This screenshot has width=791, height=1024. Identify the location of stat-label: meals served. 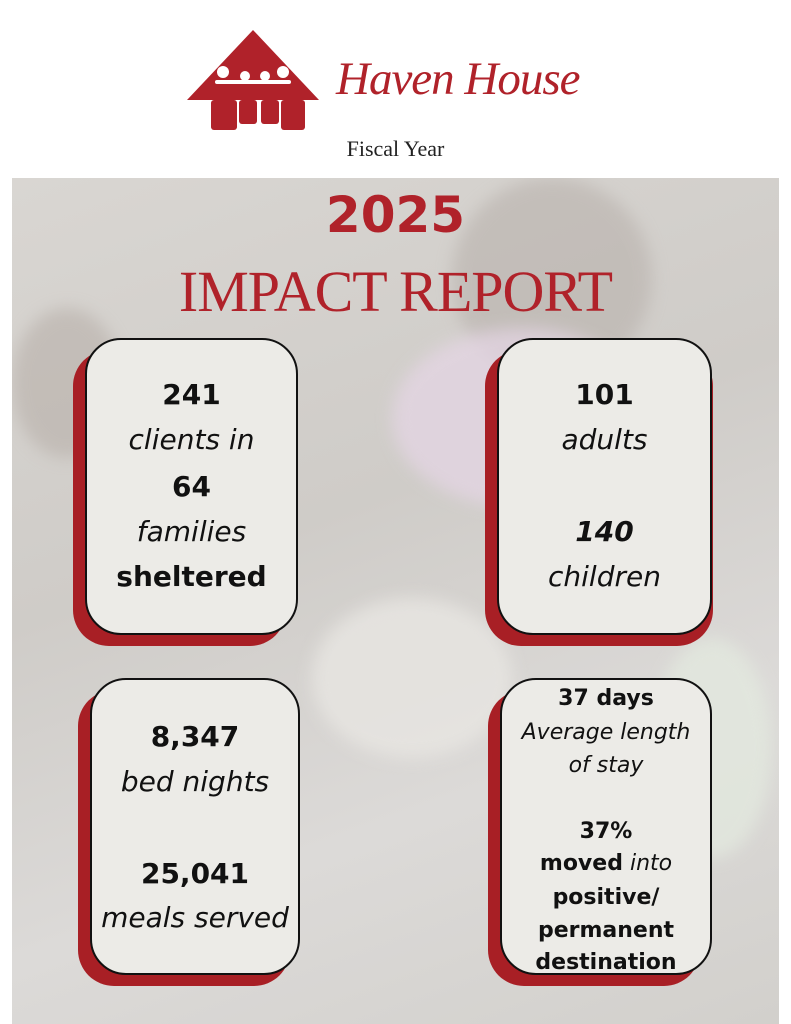
(195, 917).